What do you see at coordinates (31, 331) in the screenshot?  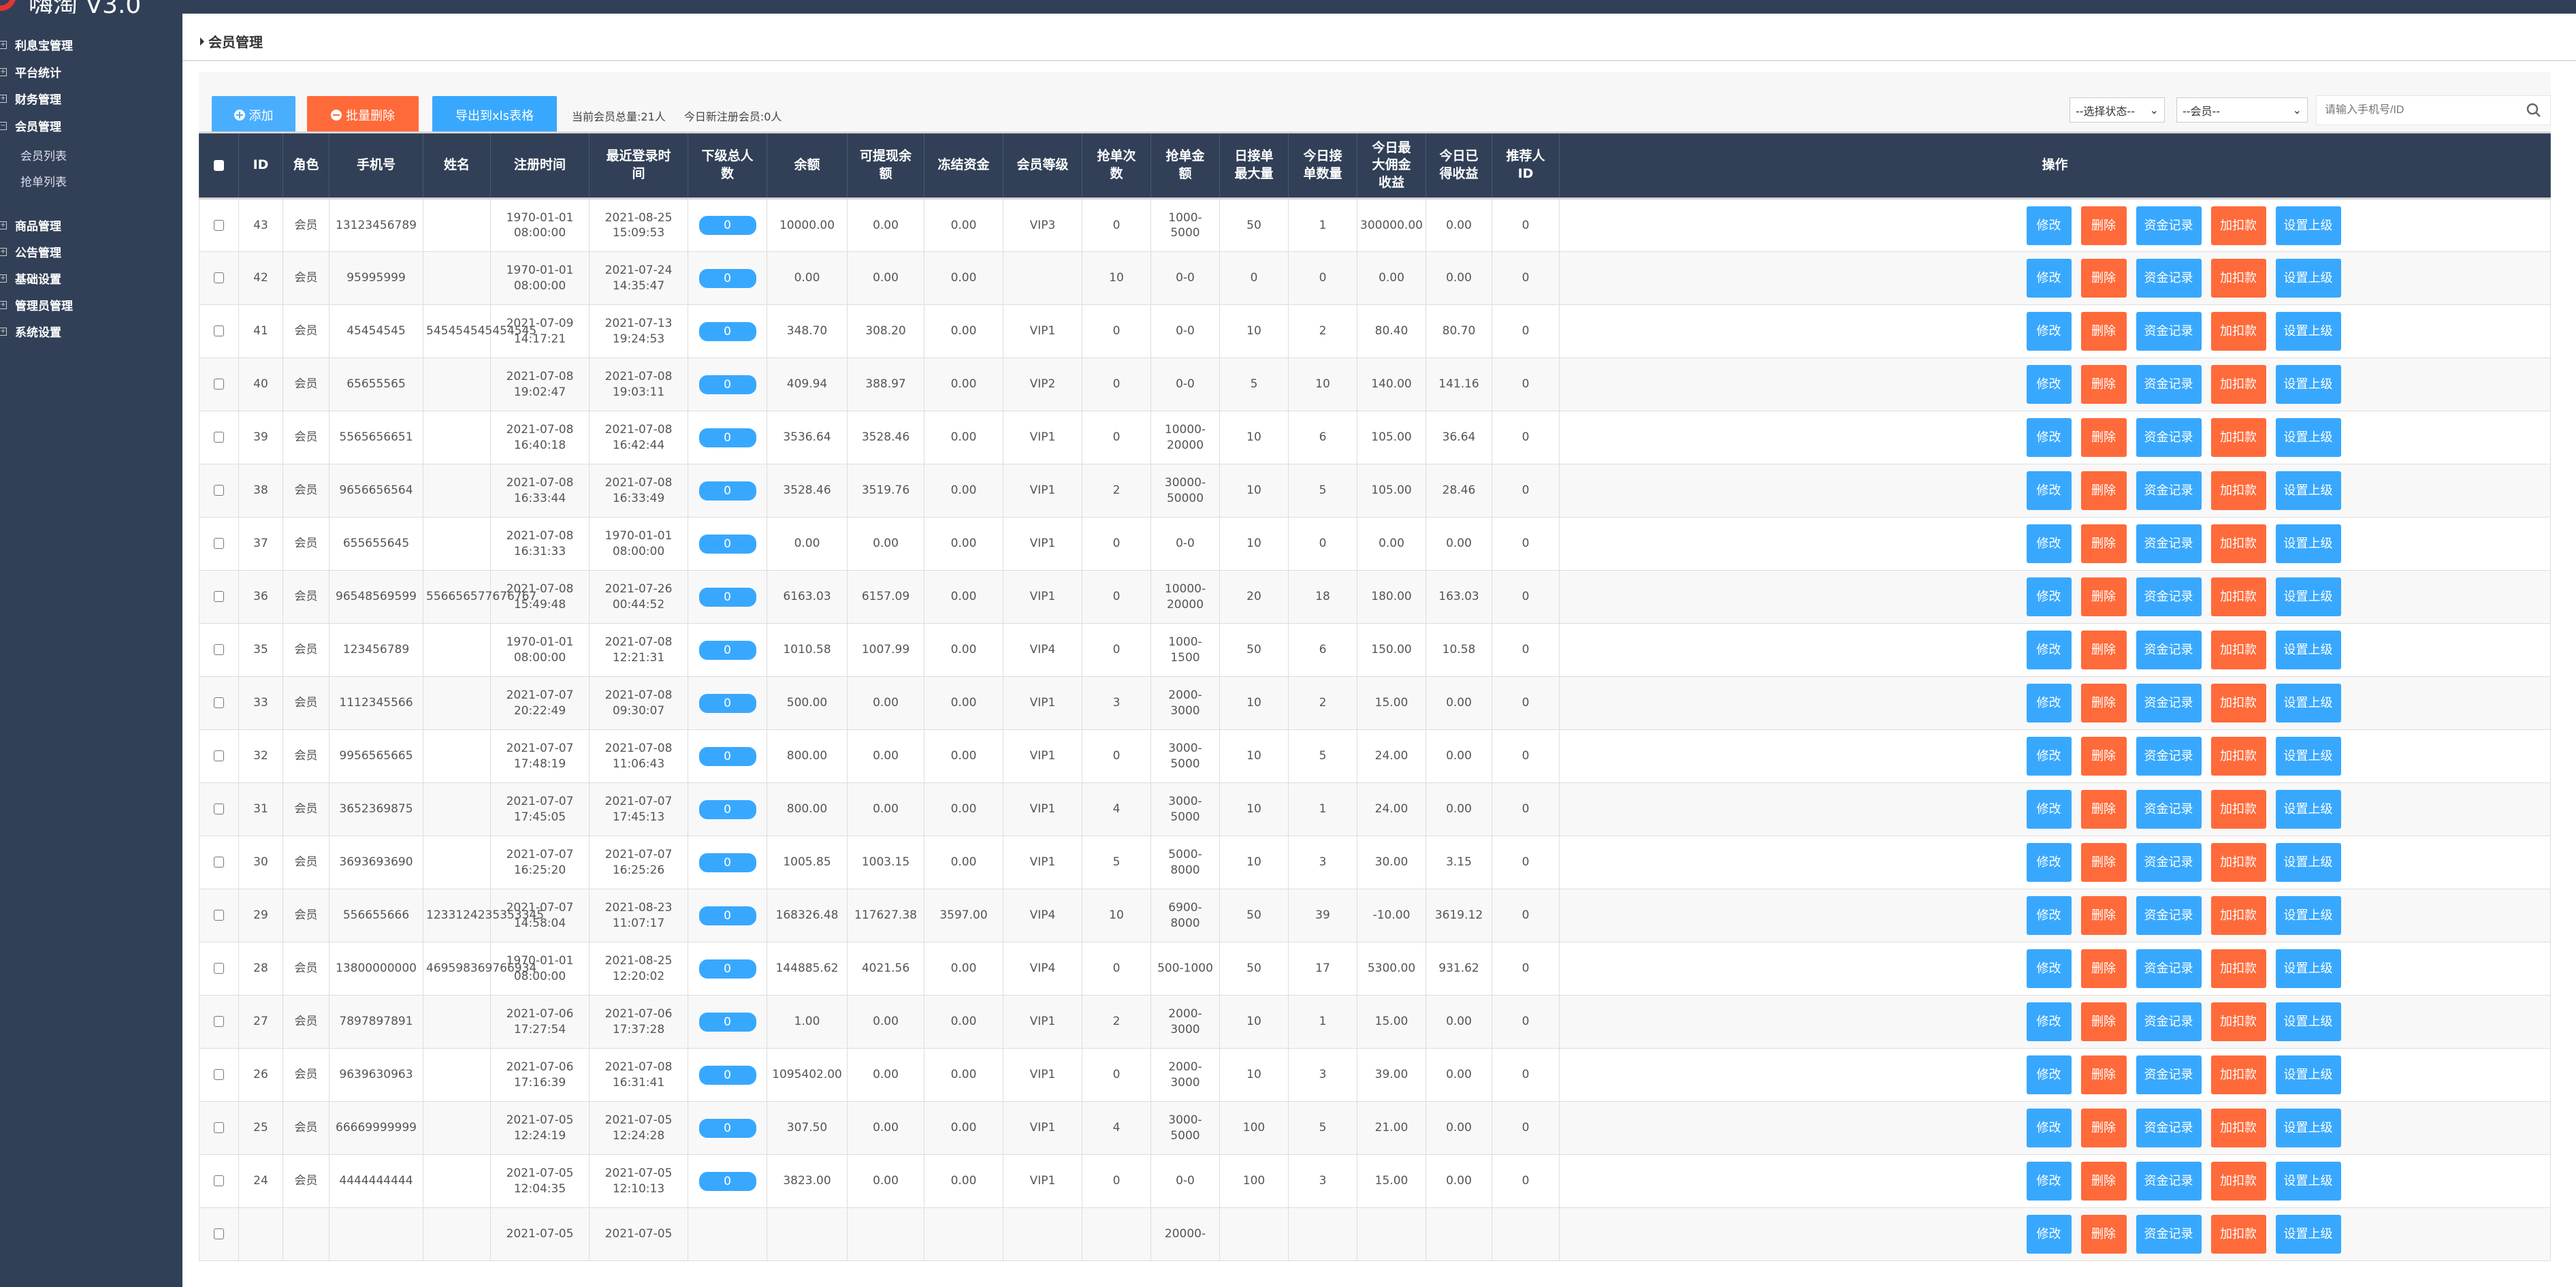 I see `sidebar-item: + 系统设置` at bounding box center [31, 331].